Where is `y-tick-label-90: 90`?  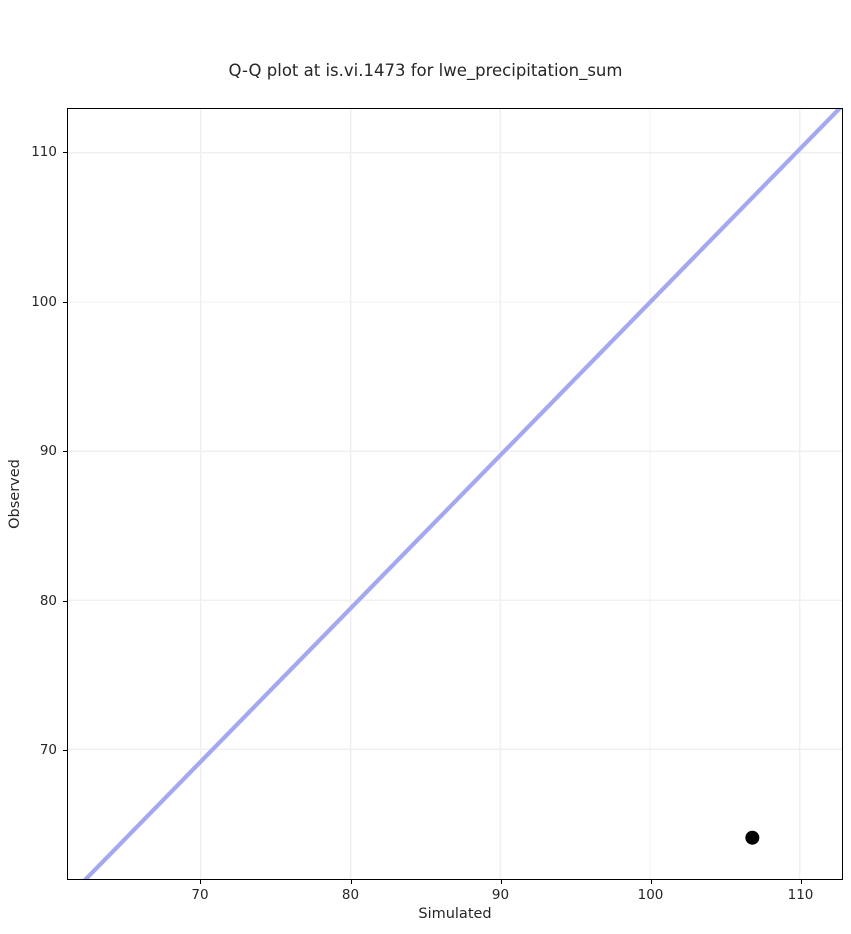 y-tick-label-90: 90 is located at coordinates (48, 451).